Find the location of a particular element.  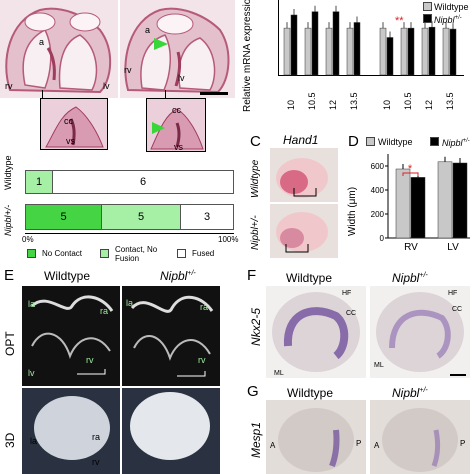

tick-0: 0% is located at coordinates (28, 239).